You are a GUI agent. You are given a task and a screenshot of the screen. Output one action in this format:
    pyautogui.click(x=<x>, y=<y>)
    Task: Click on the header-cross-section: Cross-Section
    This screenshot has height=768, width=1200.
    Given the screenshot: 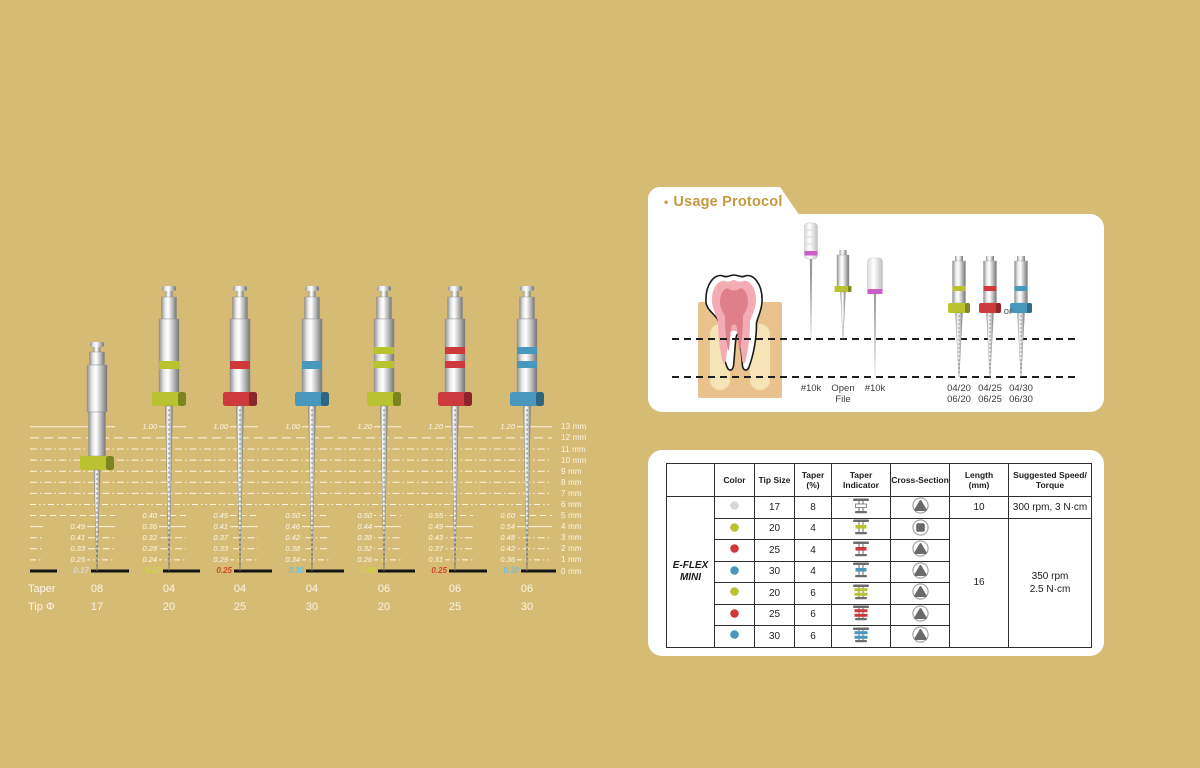 What is the action you would take?
    pyautogui.click(x=920, y=480)
    